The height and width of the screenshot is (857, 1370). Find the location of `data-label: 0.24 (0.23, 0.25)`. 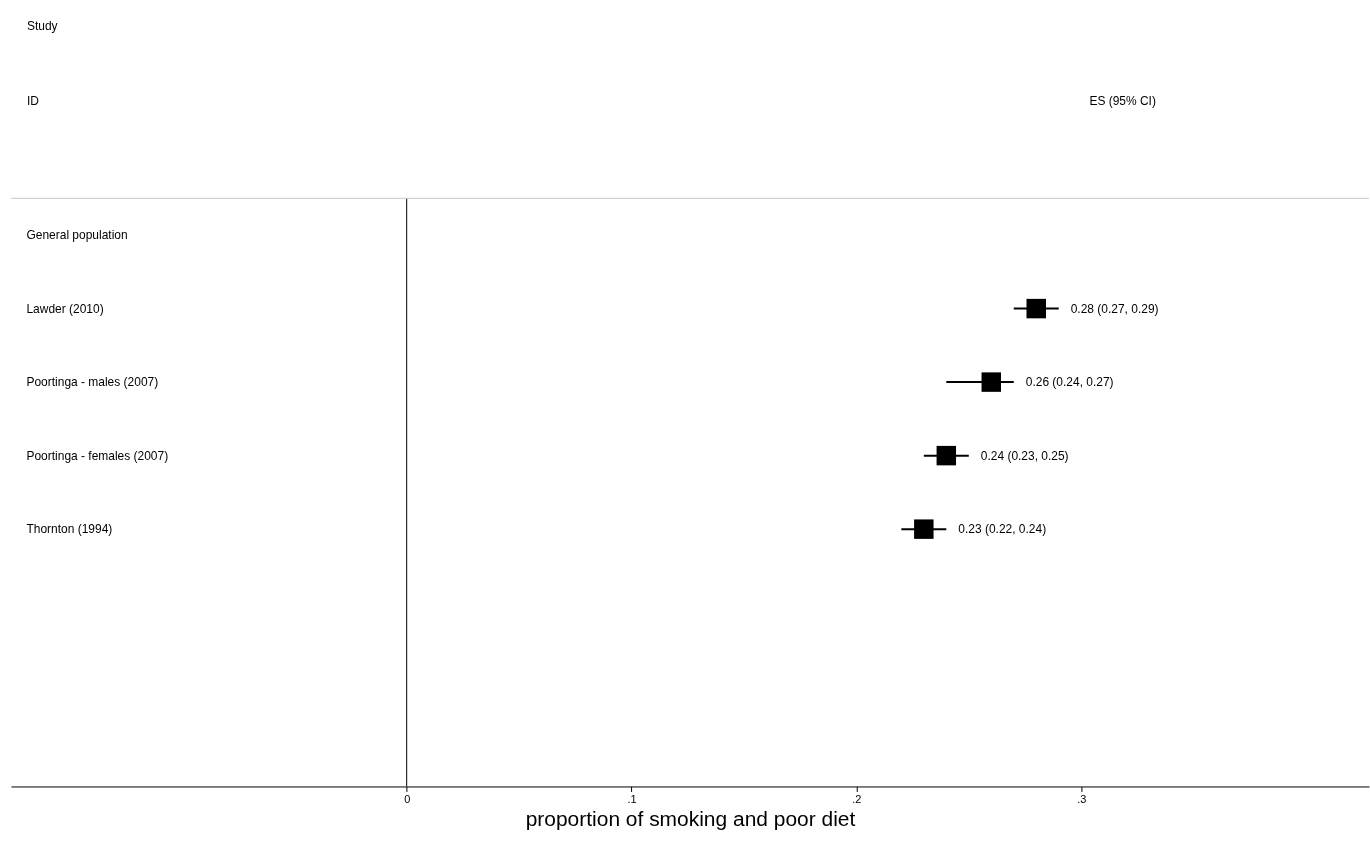

data-label: 0.24 (0.23, 0.25) is located at coordinates (1024, 455).